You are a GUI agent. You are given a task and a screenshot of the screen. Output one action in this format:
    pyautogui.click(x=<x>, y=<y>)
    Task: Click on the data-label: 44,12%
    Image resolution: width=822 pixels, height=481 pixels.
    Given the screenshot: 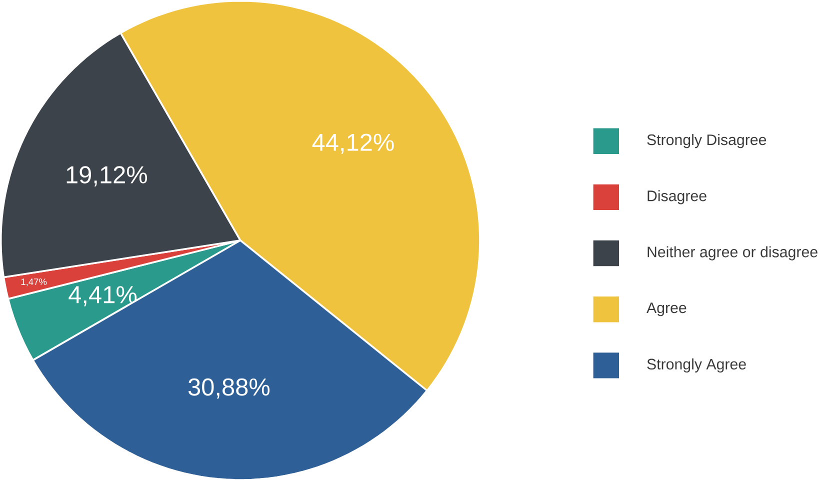 What is the action you would take?
    pyautogui.click(x=353, y=144)
    